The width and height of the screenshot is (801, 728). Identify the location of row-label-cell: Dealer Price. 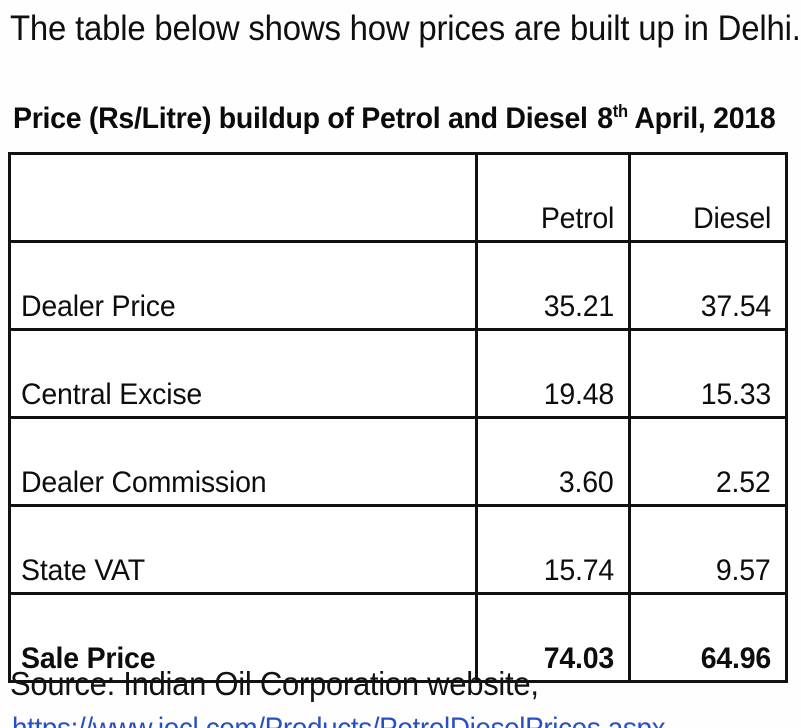
(243, 285).